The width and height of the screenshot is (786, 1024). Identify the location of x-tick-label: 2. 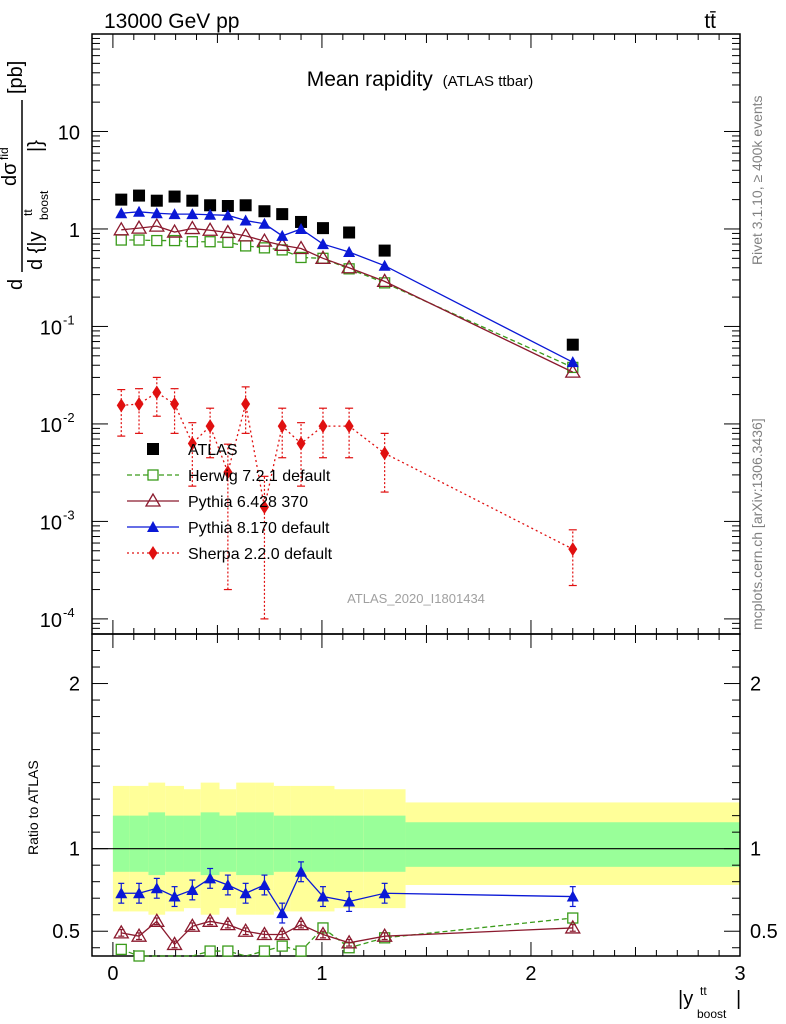
(530, 974).